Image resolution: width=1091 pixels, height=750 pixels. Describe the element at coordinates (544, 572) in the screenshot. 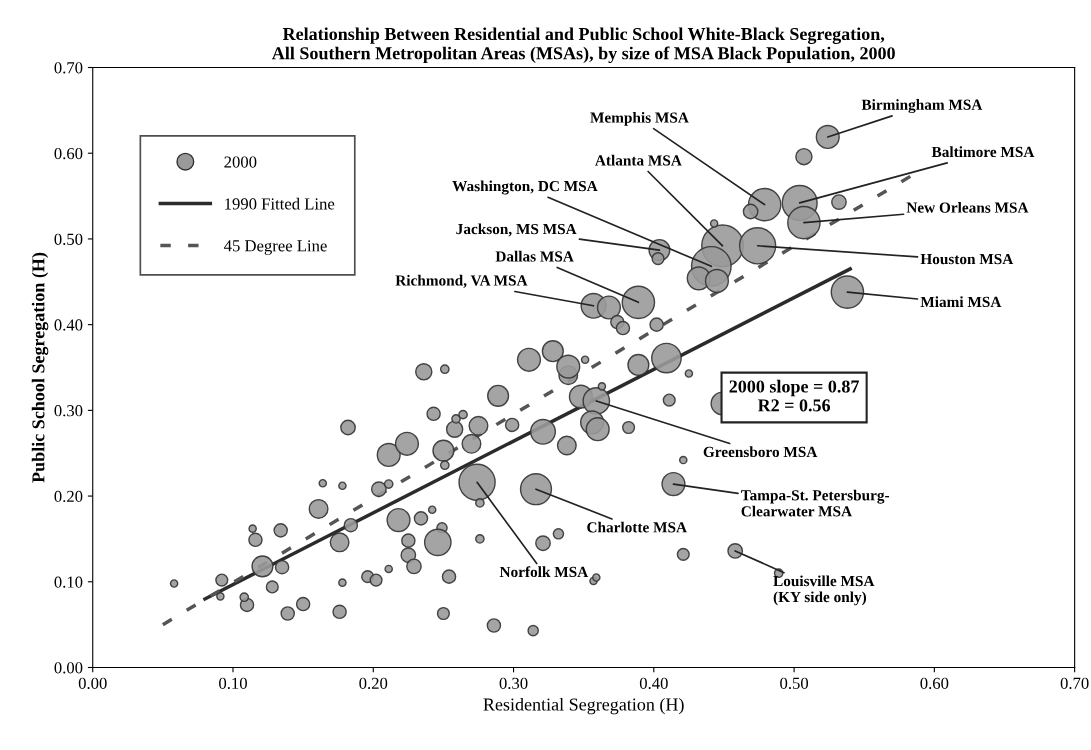

I see `annotation: Norfolk MSA` at that location.